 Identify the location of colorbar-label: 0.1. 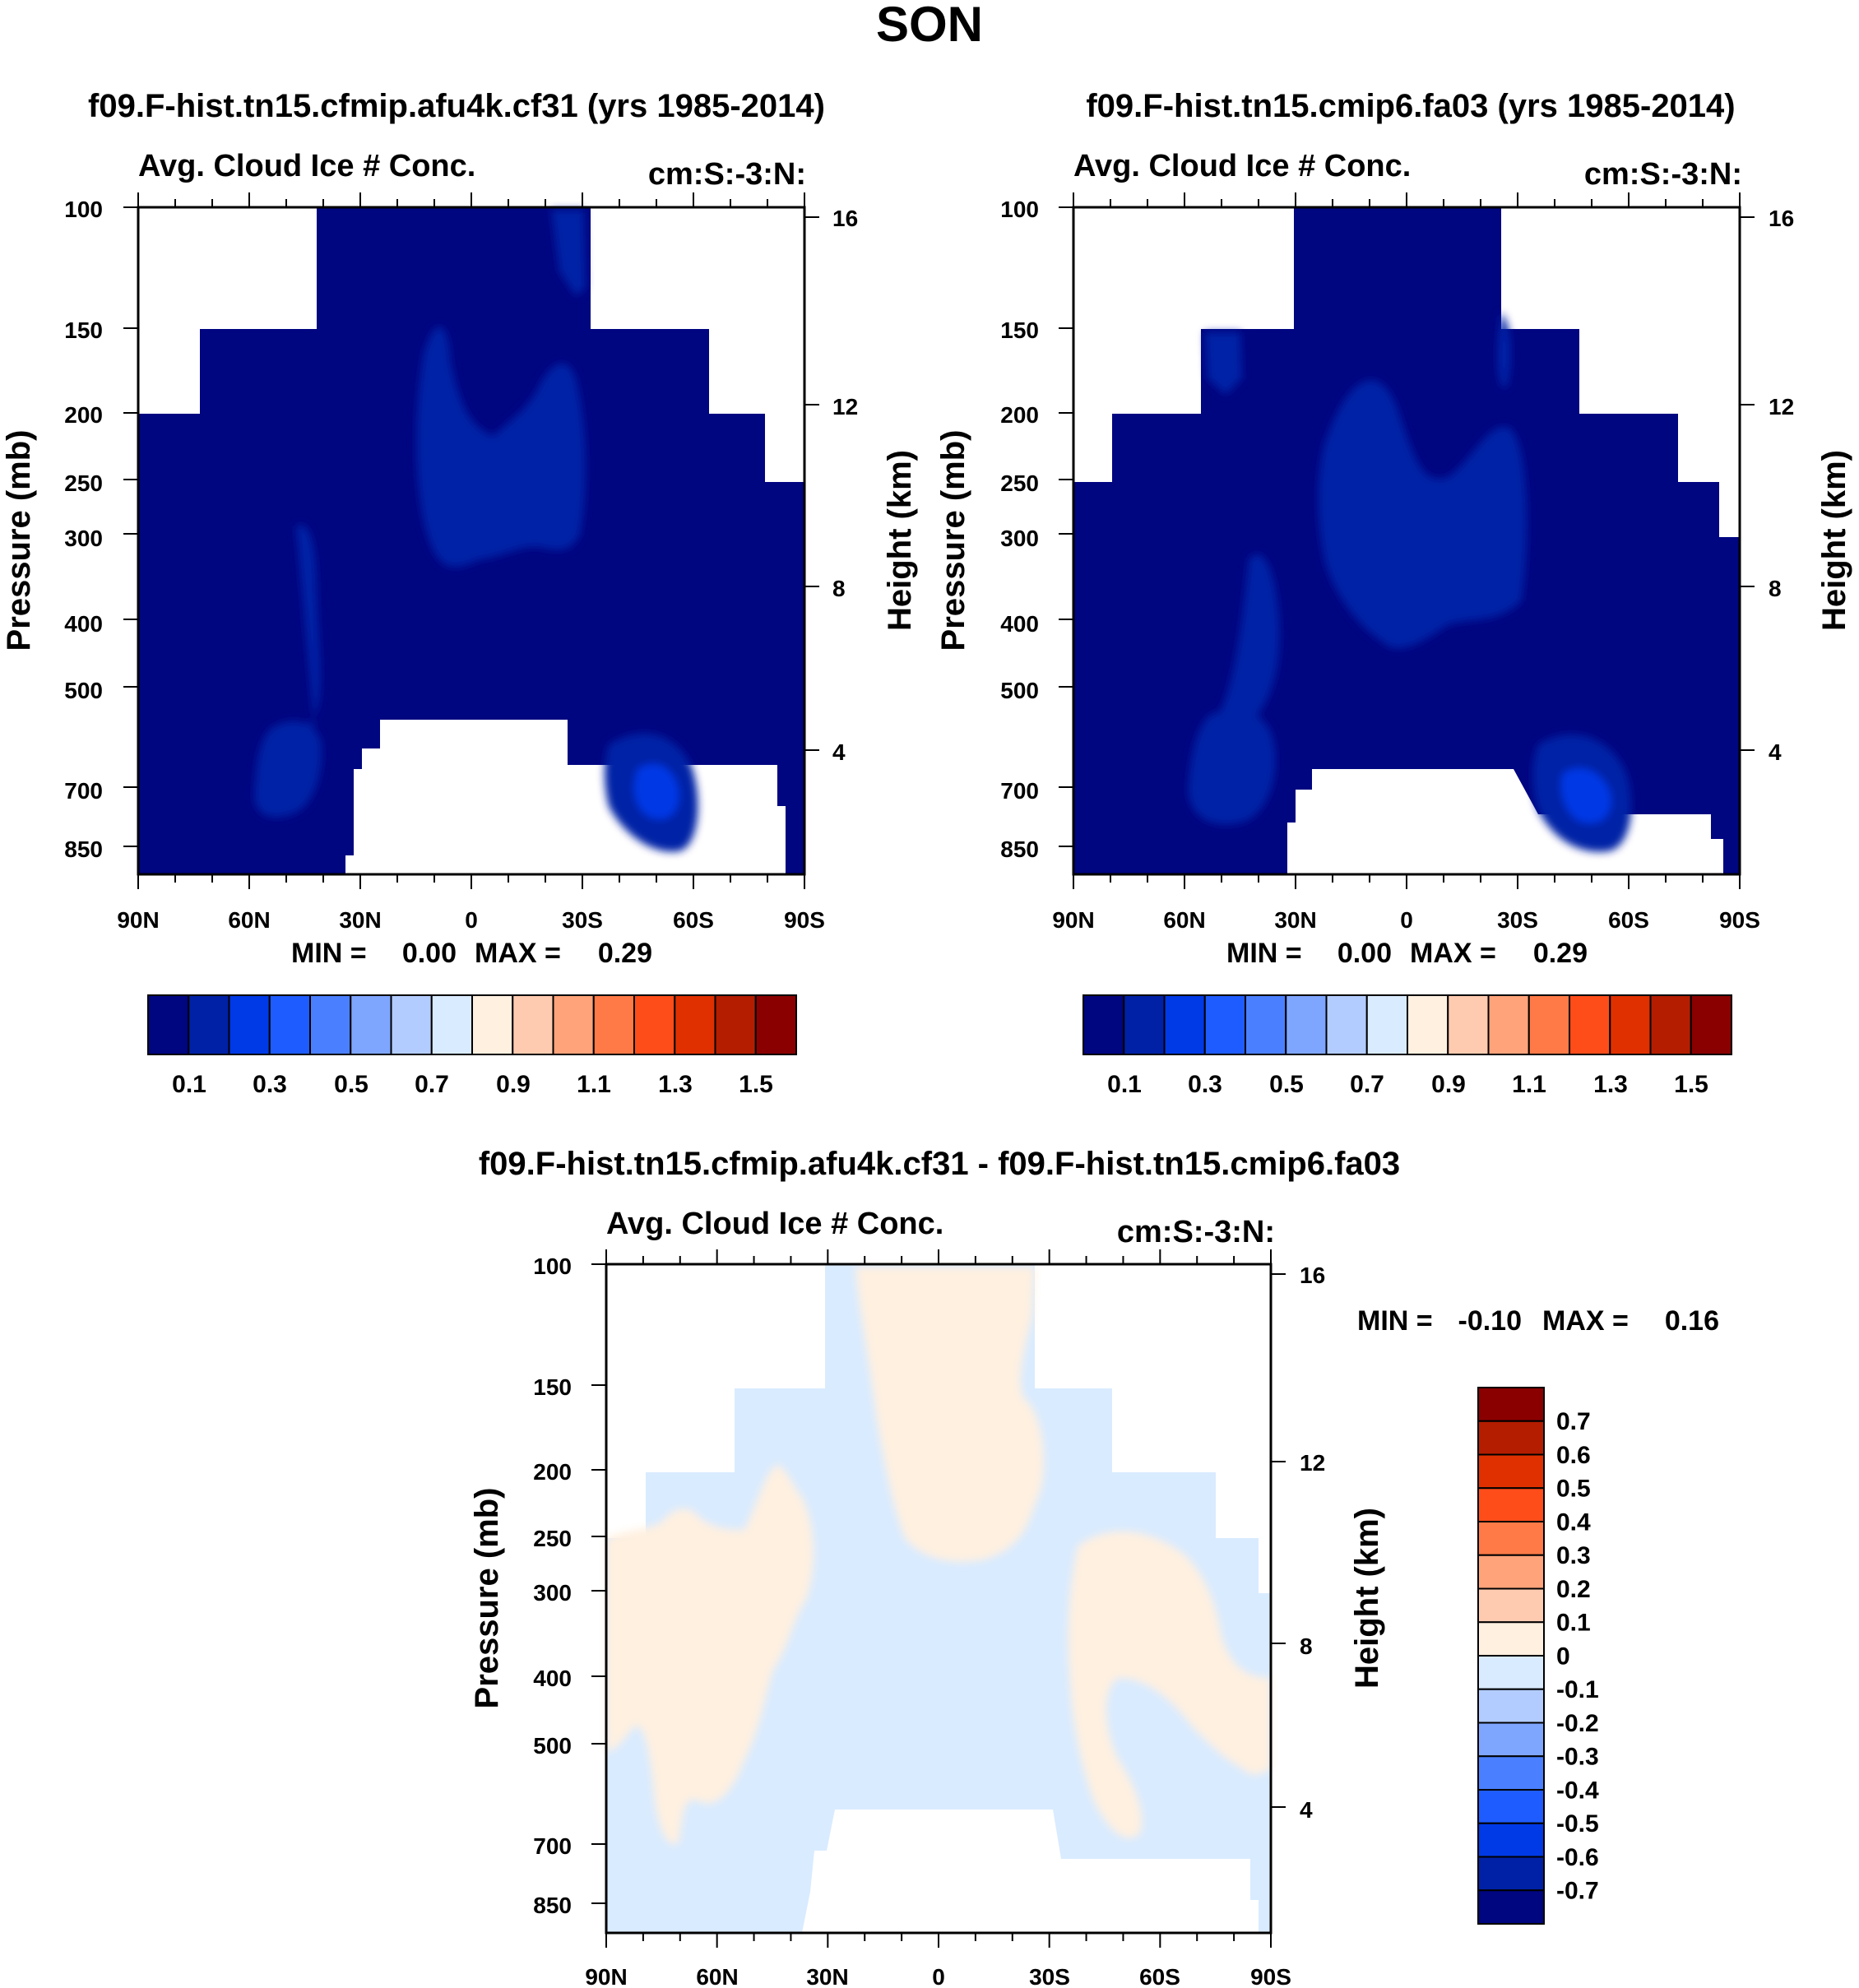
(189, 1085).